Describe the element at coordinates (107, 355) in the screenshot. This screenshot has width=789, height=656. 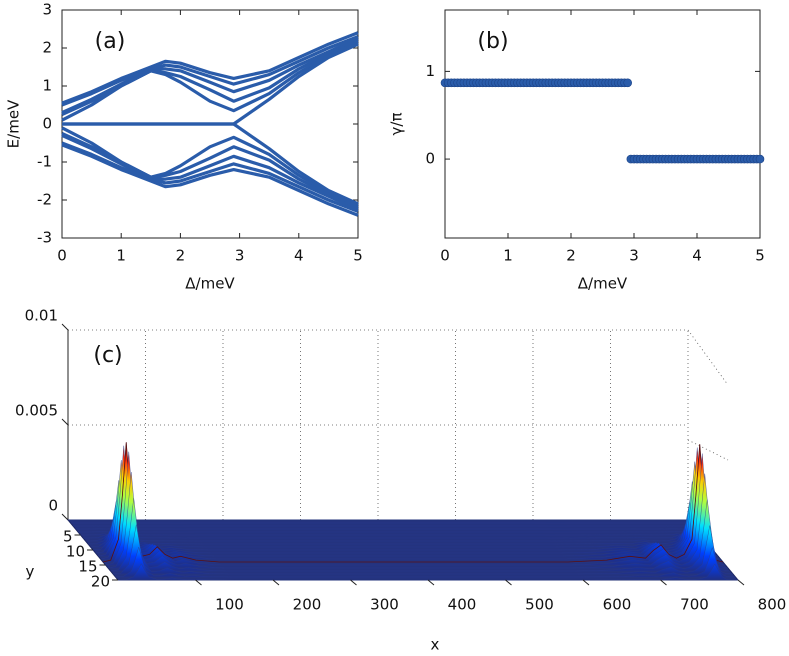
I see `panel-label: (c)` at that location.